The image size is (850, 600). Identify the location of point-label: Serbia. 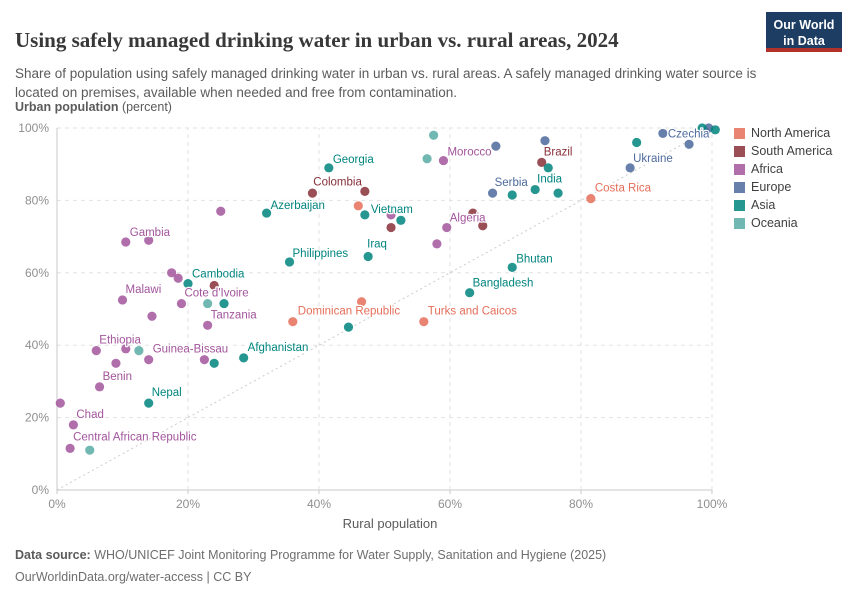
(512, 183).